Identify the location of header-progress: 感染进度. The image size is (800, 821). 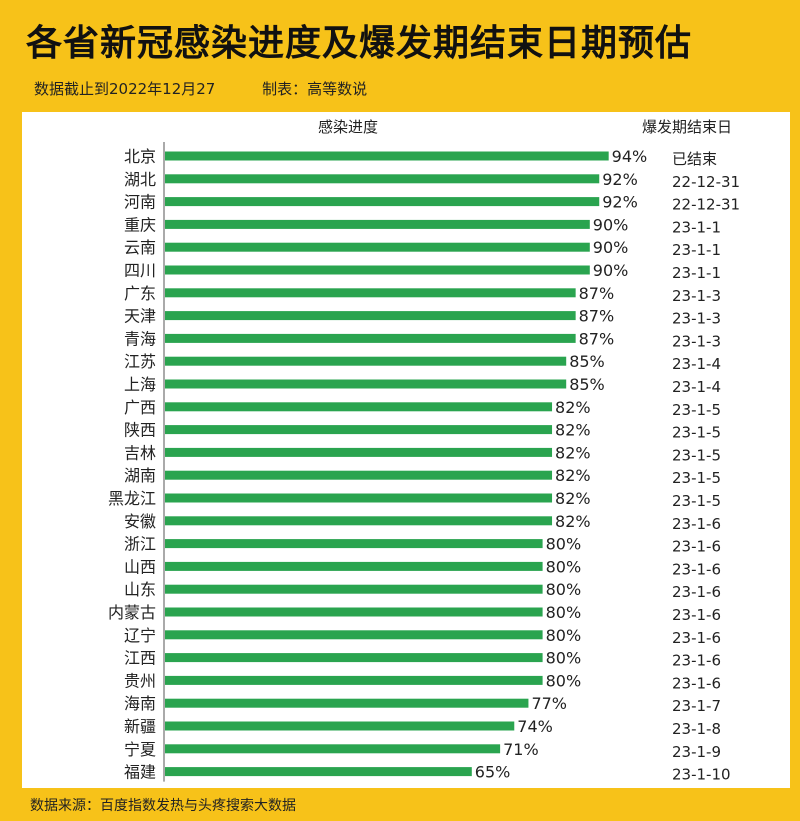
(348, 127).